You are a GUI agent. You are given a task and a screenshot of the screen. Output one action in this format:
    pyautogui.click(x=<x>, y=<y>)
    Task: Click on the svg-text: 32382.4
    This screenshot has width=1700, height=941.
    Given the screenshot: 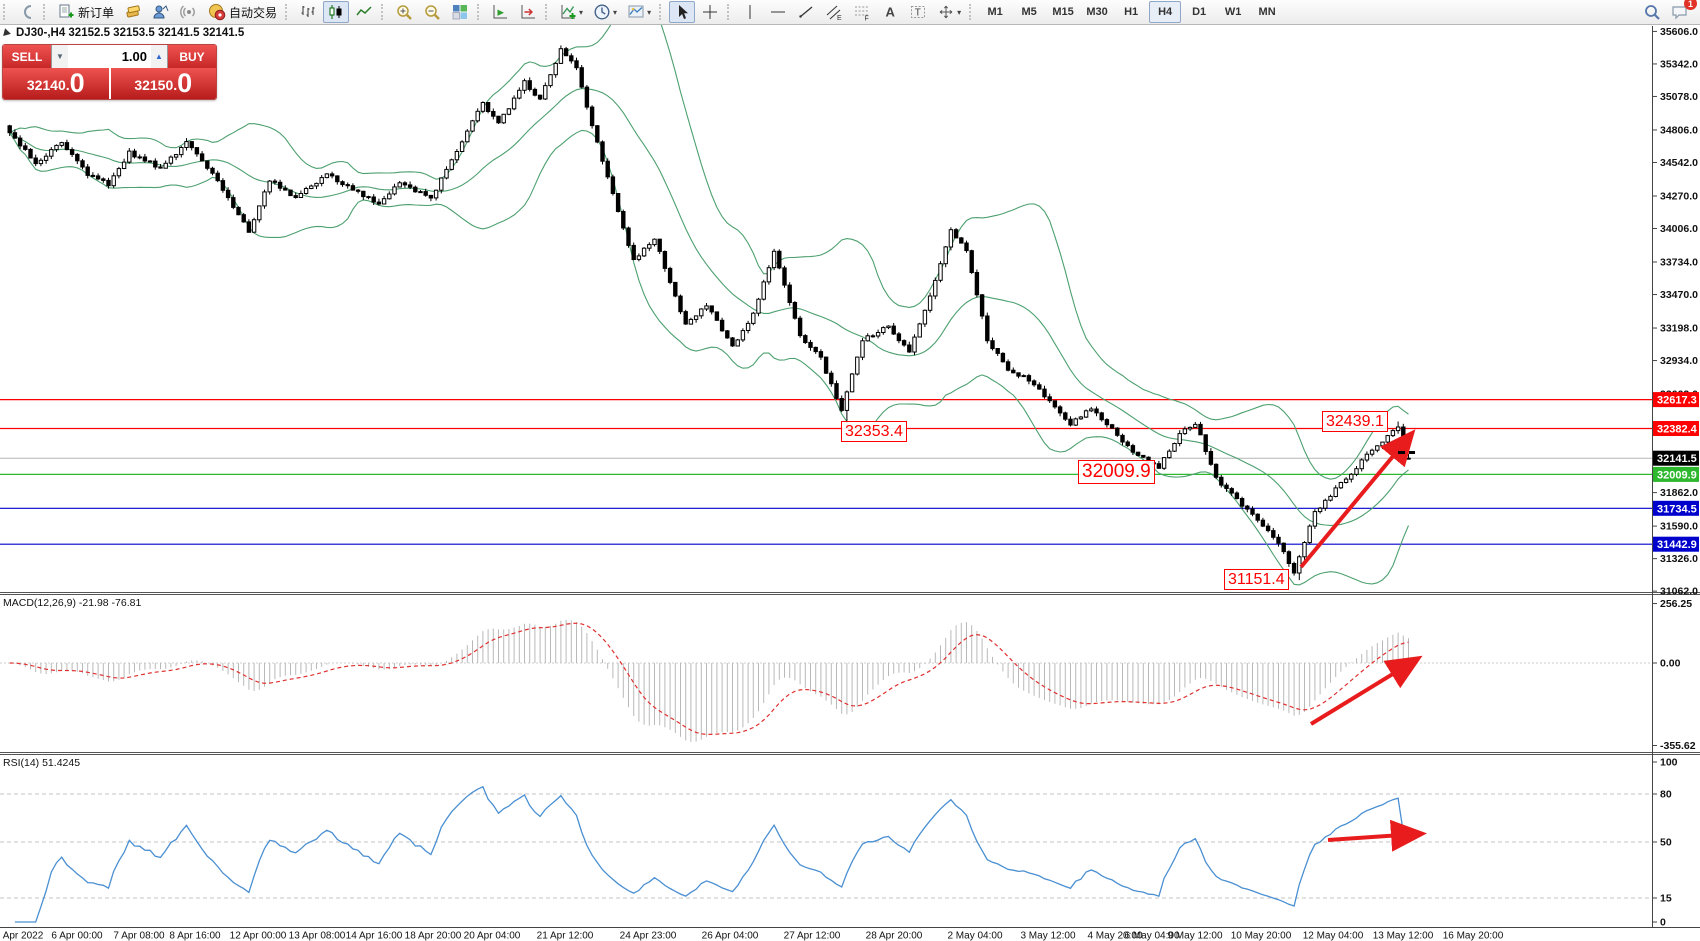 What is the action you would take?
    pyautogui.click(x=1677, y=430)
    